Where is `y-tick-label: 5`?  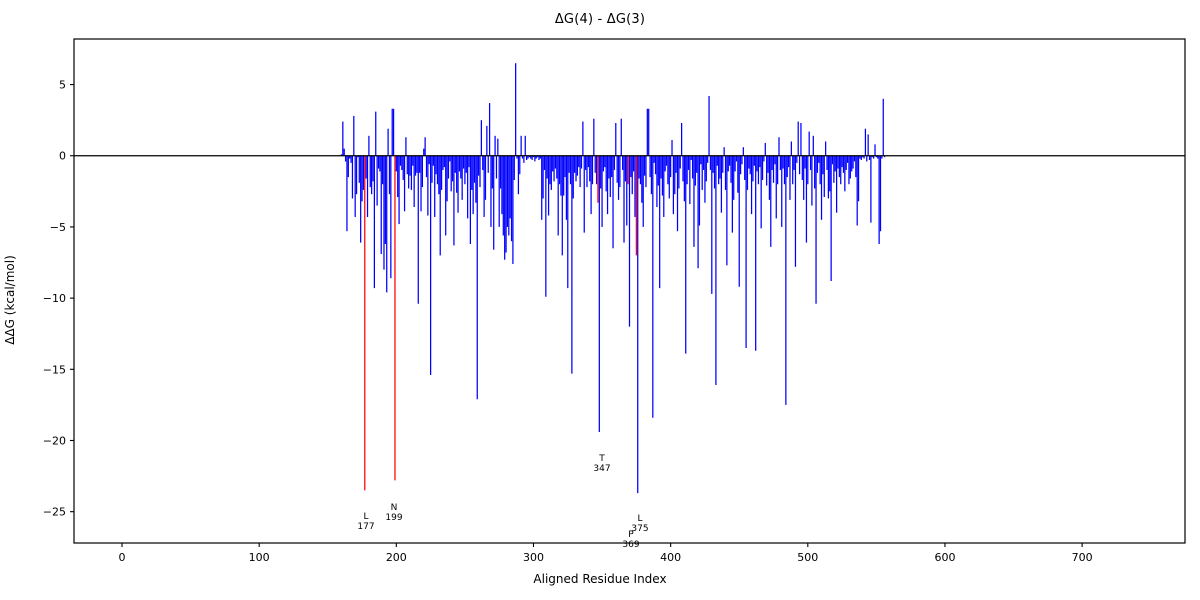
y-tick-label: 5 is located at coordinates (62, 85).